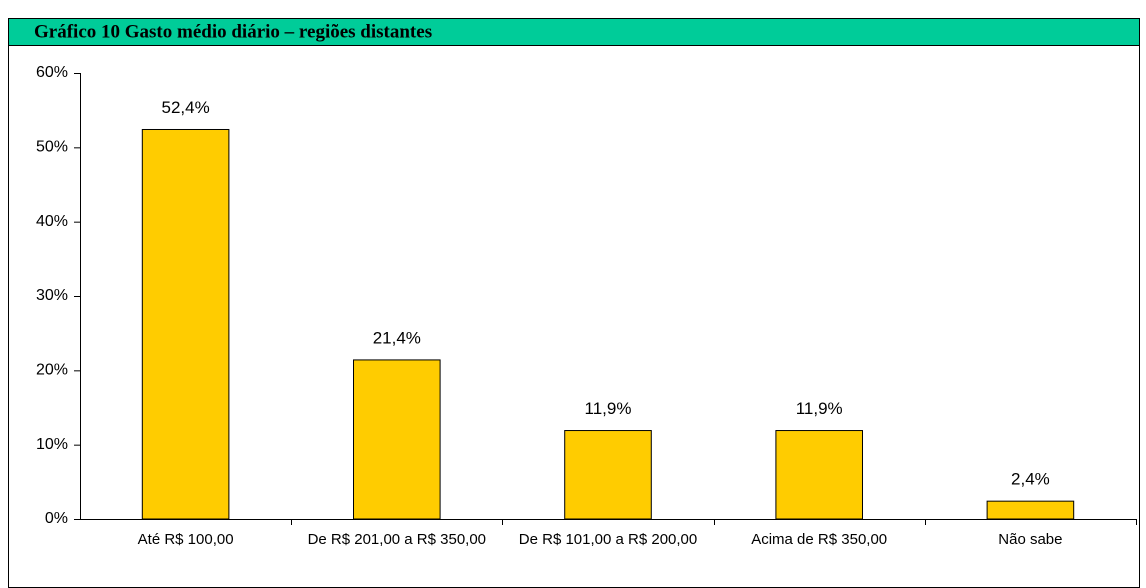 The height and width of the screenshot is (588, 1146). Describe the element at coordinates (1030, 479) in the screenshot. I see `value-label: 2,4%` at that location.